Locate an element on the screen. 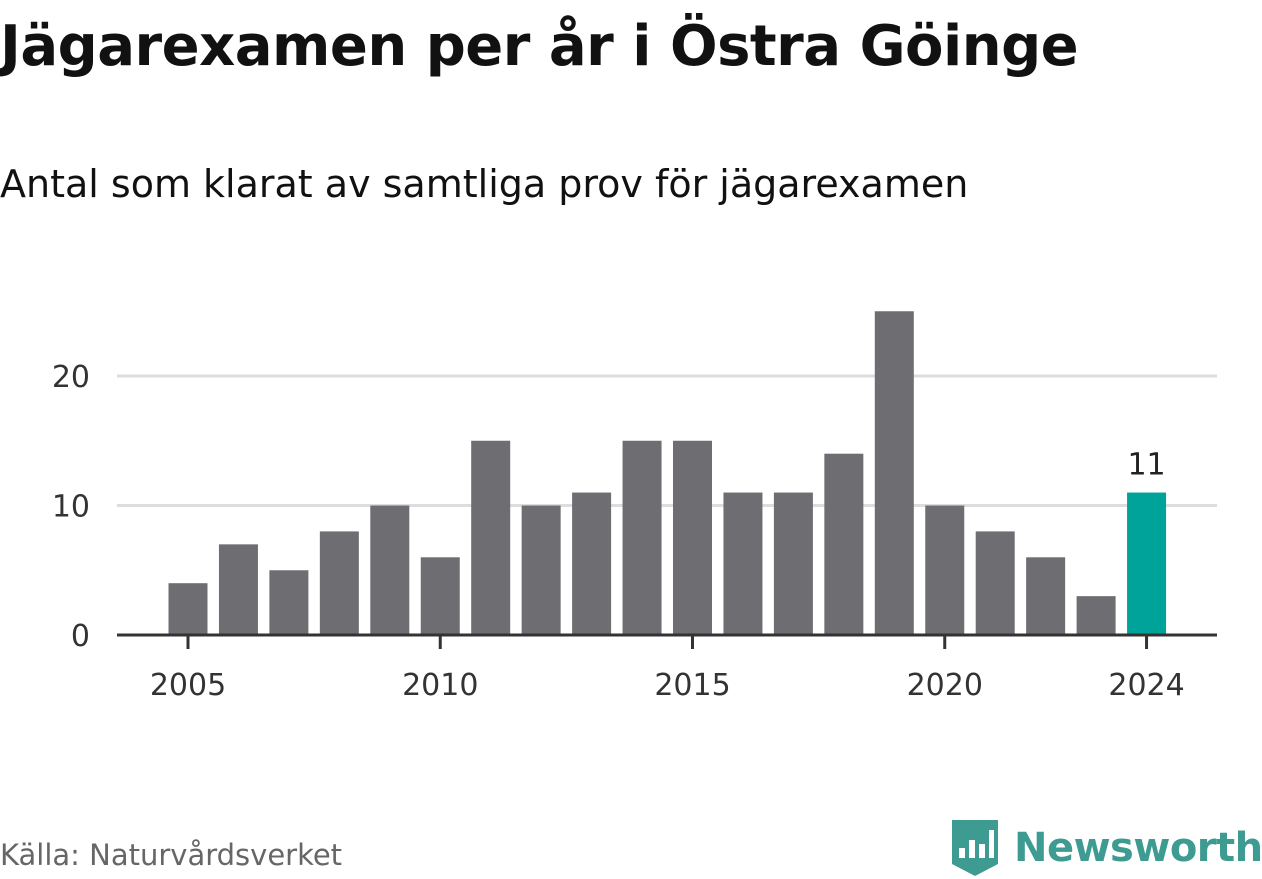 The image size is (1262, 879). y-tick-label: 10 is located at coordinates (71, 507).